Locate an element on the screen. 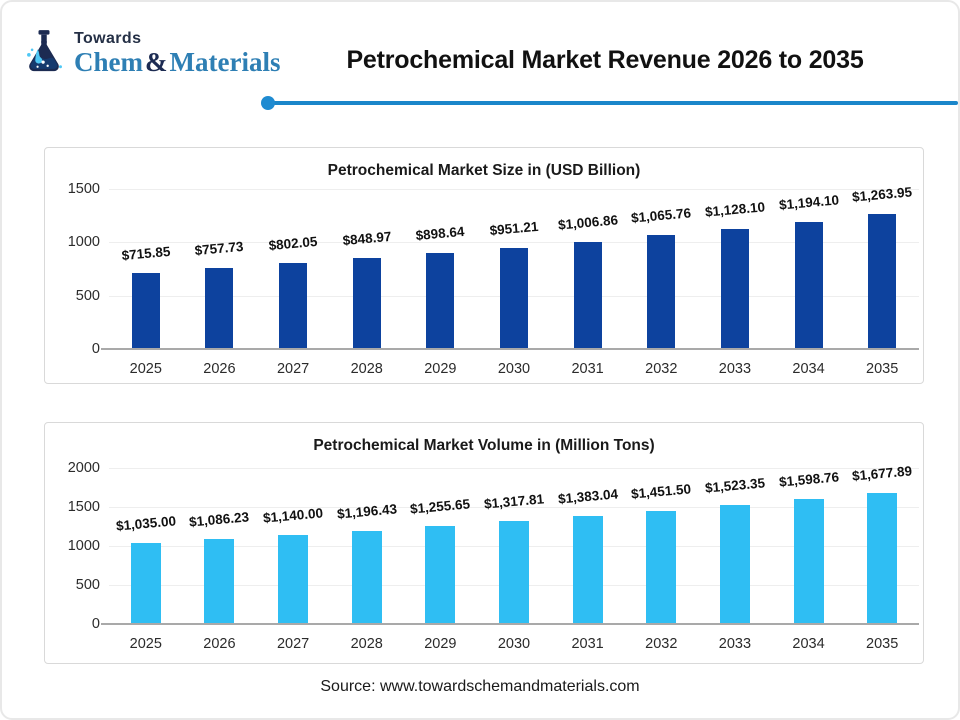 This screenshot has width=960, height=720. logo-ampersand: & is located at coordinates (156, 62).